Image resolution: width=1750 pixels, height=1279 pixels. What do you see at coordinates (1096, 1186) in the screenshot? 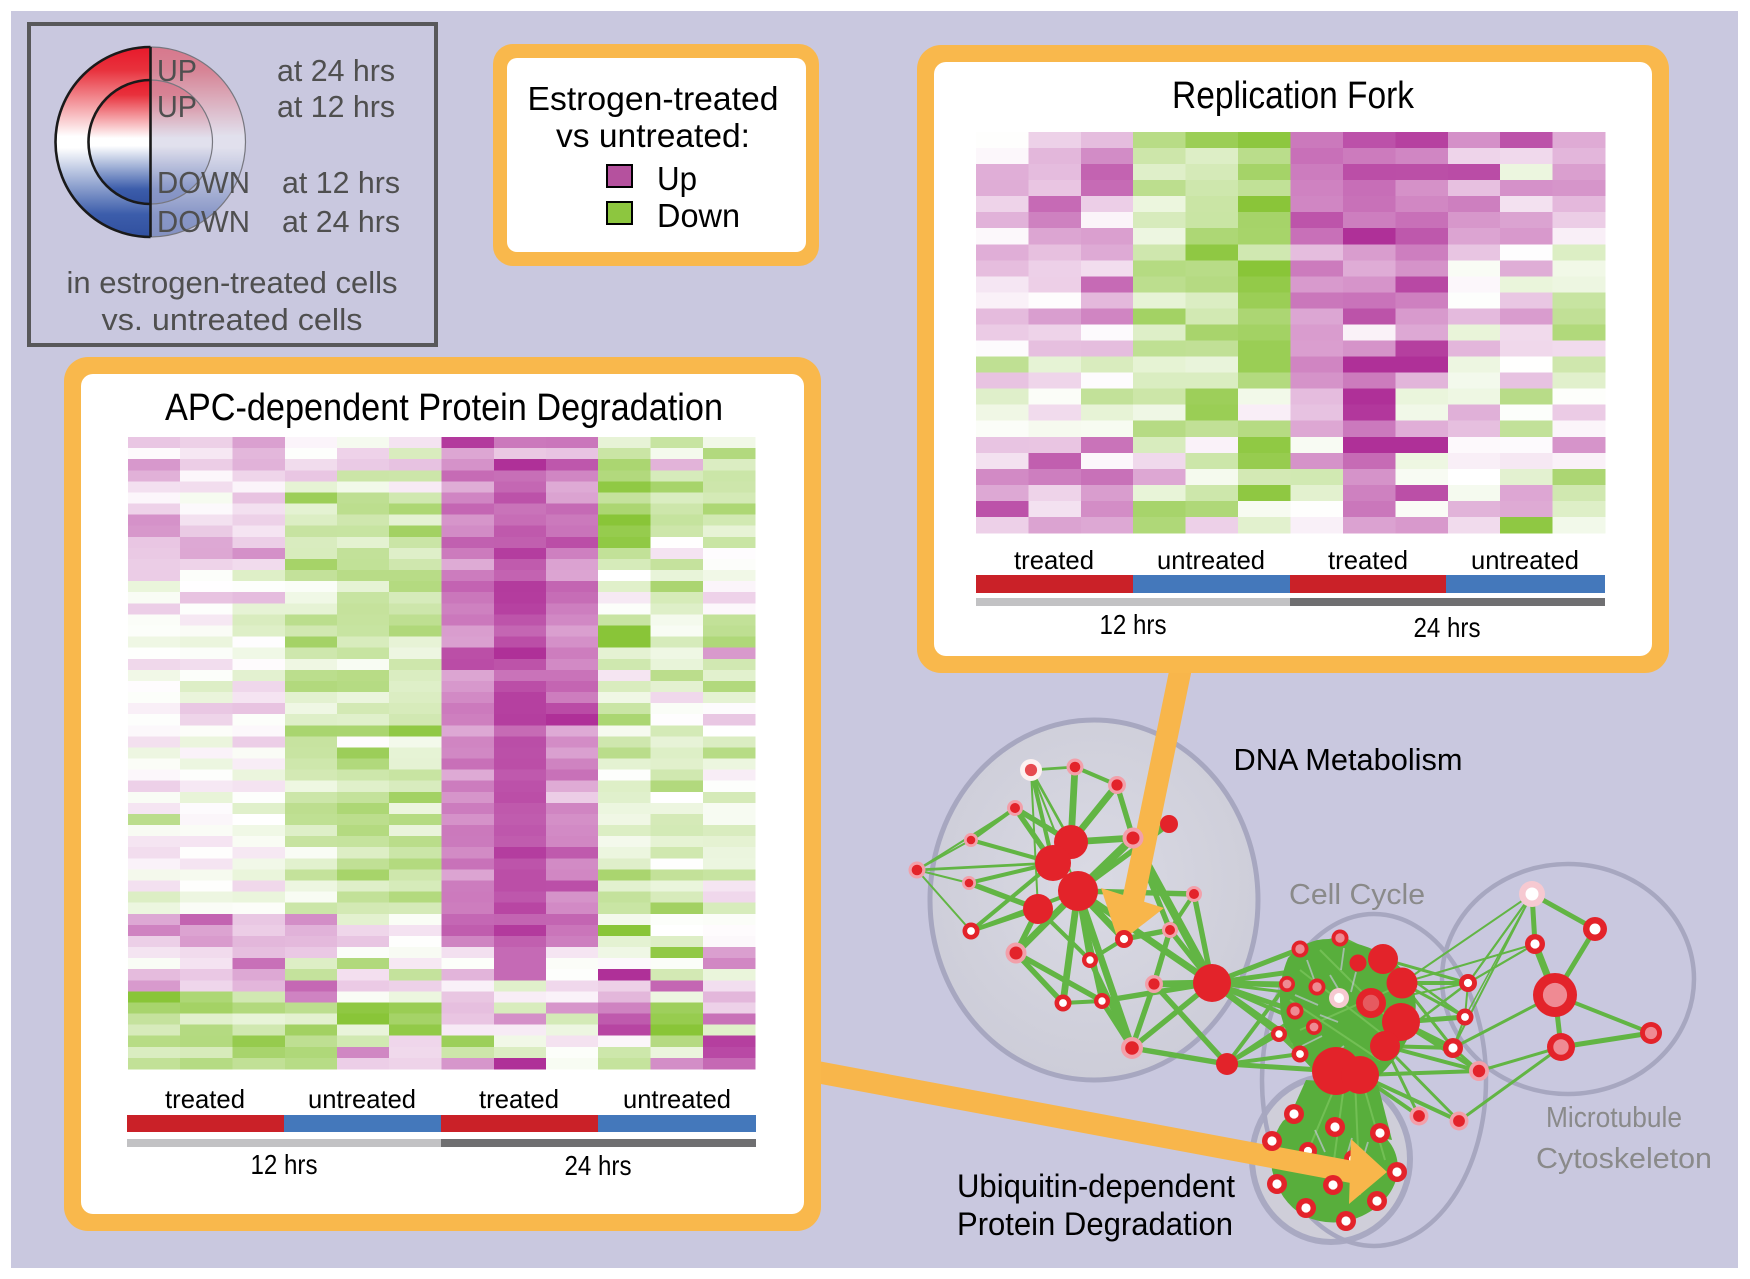
I see `svg-text: Ubiquitin-dependent` at bounding box center [1096, 1186].